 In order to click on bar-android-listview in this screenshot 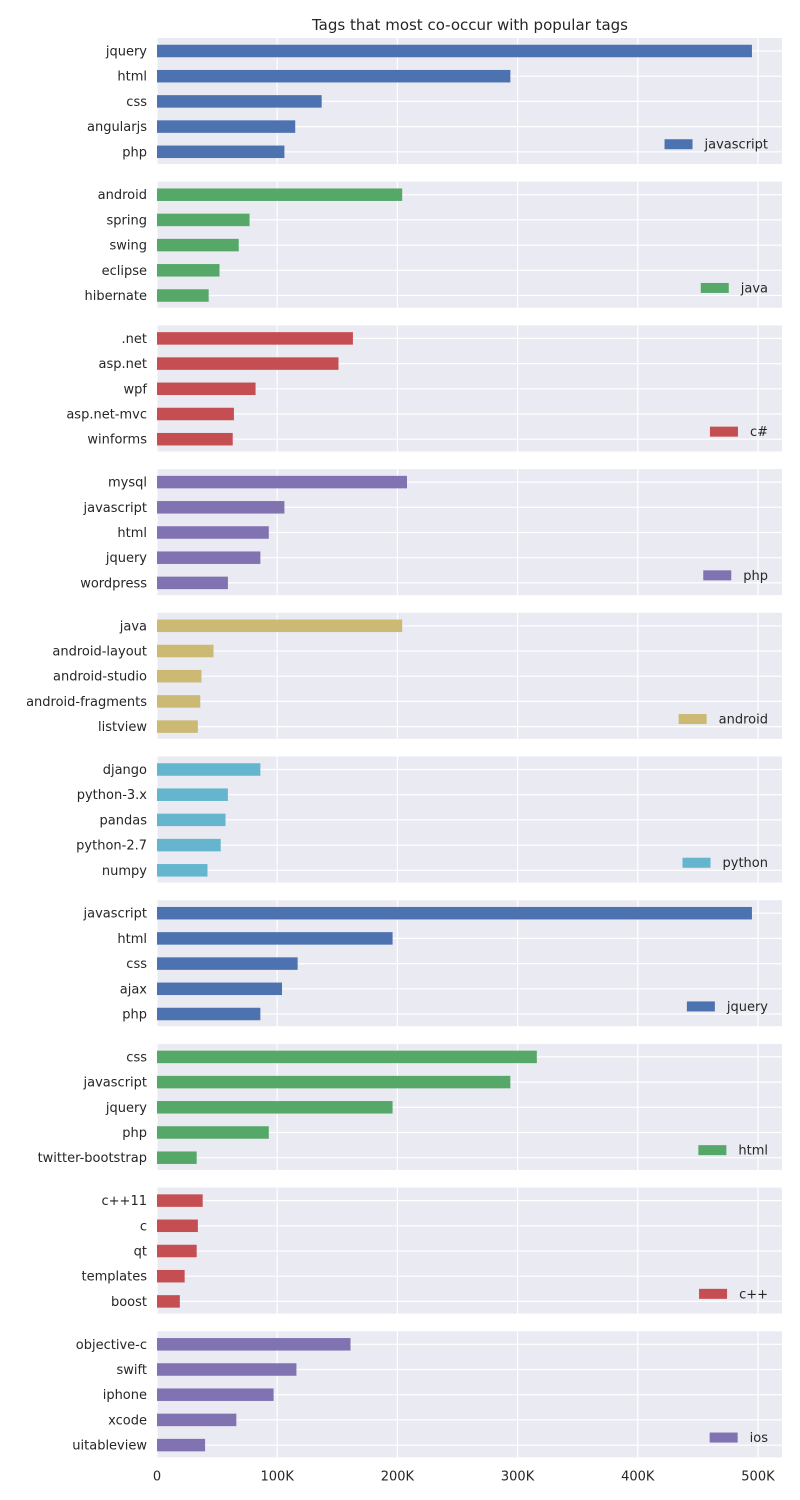, I will do `click(177, 726)`.